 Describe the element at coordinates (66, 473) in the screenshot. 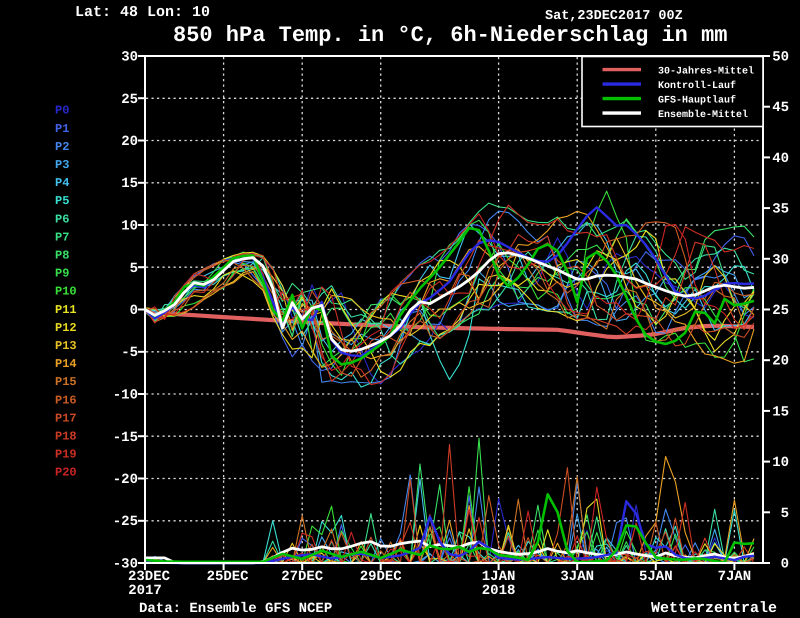

I see `svg-text: P20` at that location.